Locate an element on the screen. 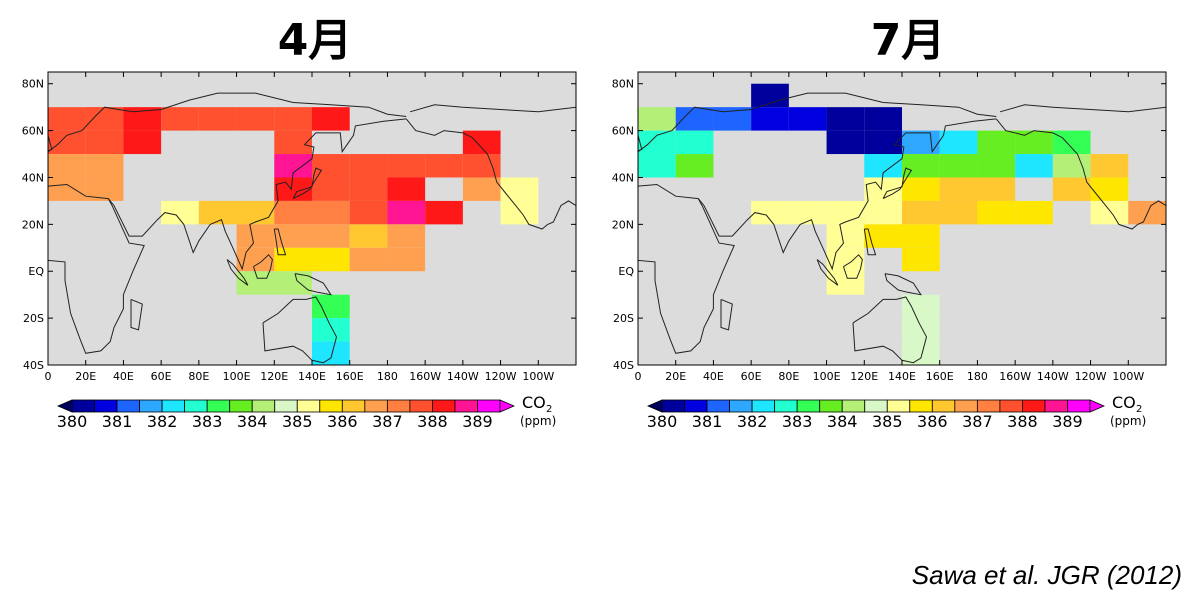 The image size is (1200, 600). colorbar-unit-subscript: 2 is located at coordinates (549, 409).